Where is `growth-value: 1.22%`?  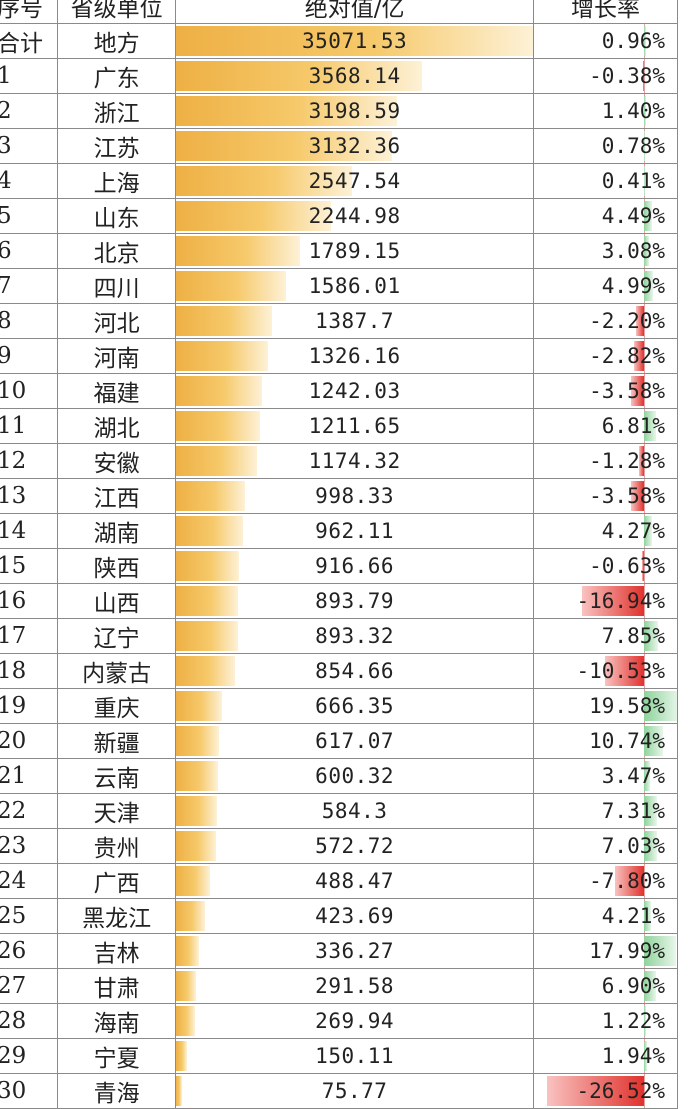
growth-value: 1.22% is located at coordinates (633, 1021).